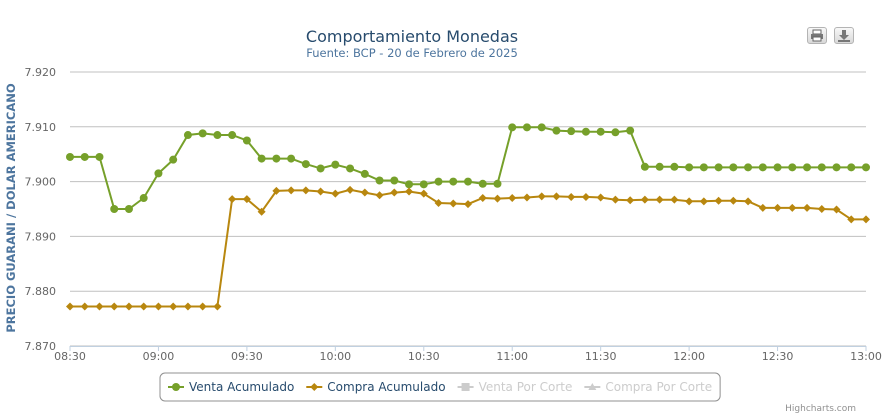 This screenshot has width=886, height=418. What do you see at coordinates (247, 356) in the screenshot?
I see `x-tick-label: 09:30` at bounding box center [247, 356].